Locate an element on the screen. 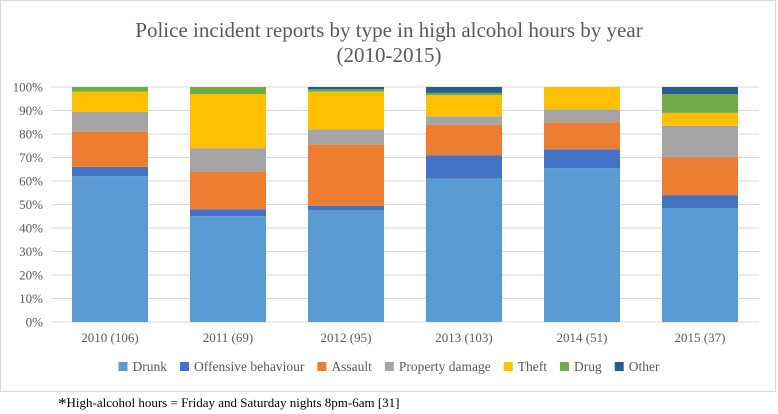  legend-item: Other is located at coordinates (637, 366).